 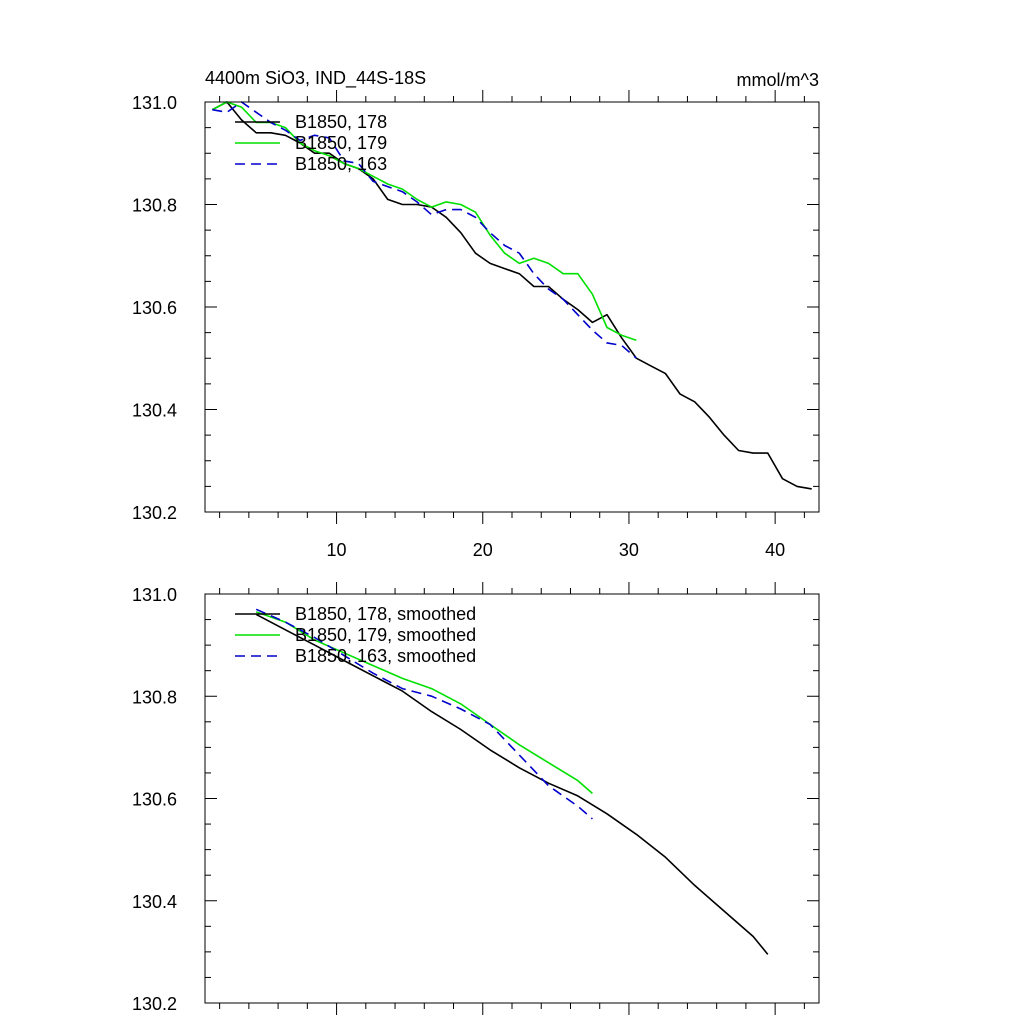 I want to click on legend-label-2: B1850, 163, so click(x=341, y=164).